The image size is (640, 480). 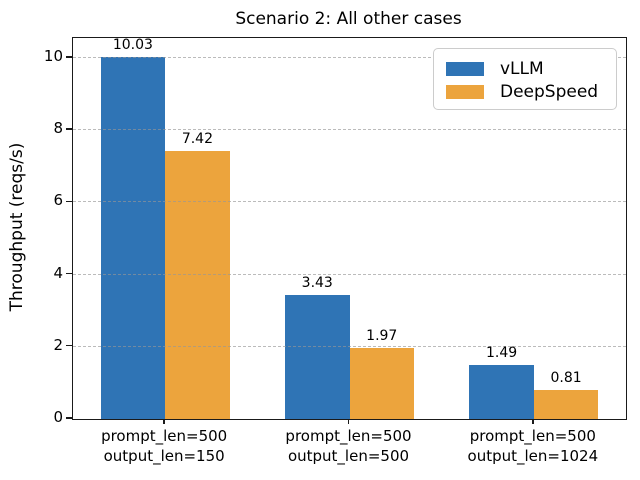 What do you see at coordinates (348, 446) in the screenshot?
I see `x-tick-label-group2: prompt_len=500 output_len=500` at bounding box center [348, 446].